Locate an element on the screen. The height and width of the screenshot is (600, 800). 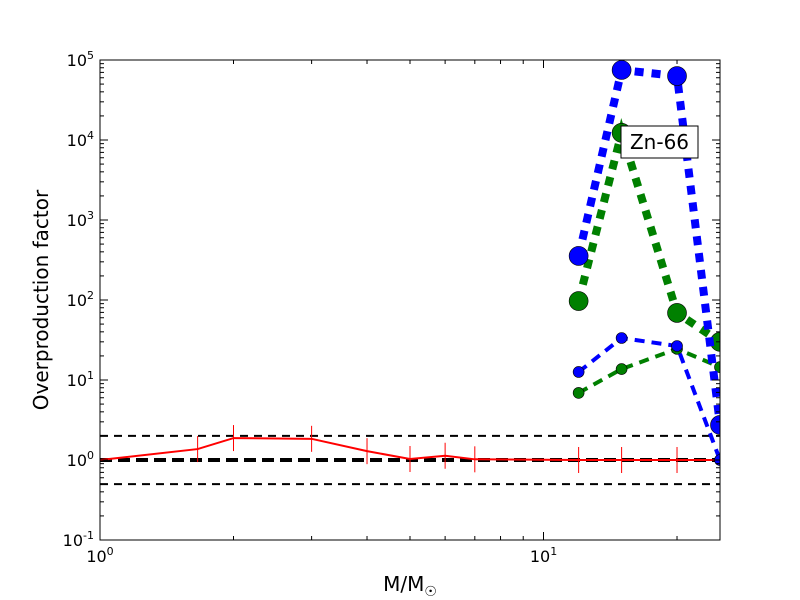
annotation-label: Zn-66 is located at coordinates (659, 142).